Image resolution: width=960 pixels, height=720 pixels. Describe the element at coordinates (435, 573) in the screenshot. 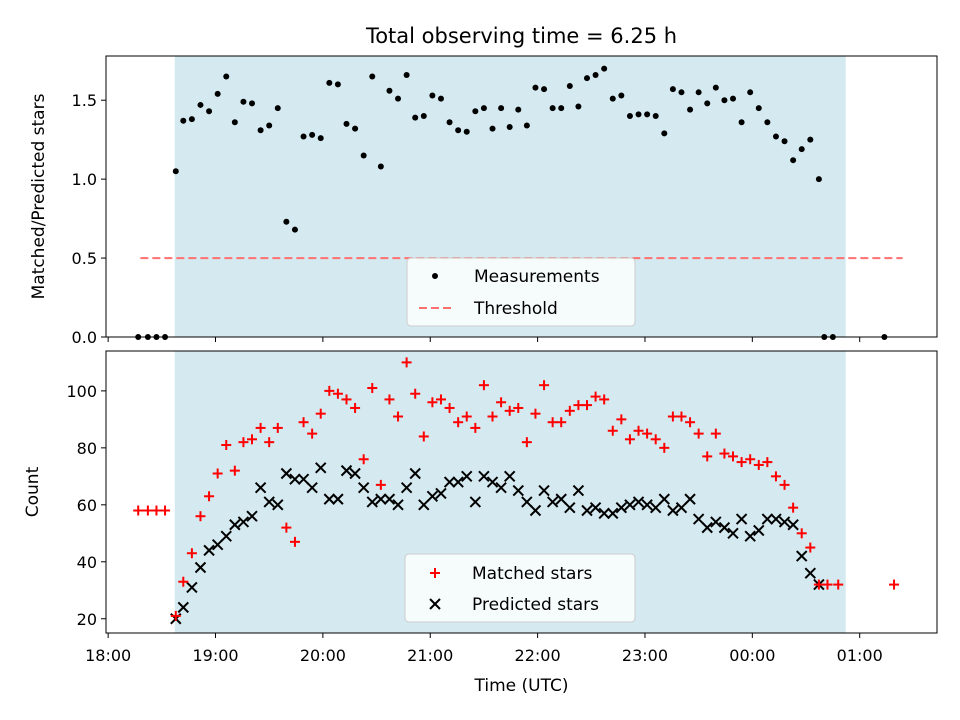

I see `legend-matched-marker` at that location.